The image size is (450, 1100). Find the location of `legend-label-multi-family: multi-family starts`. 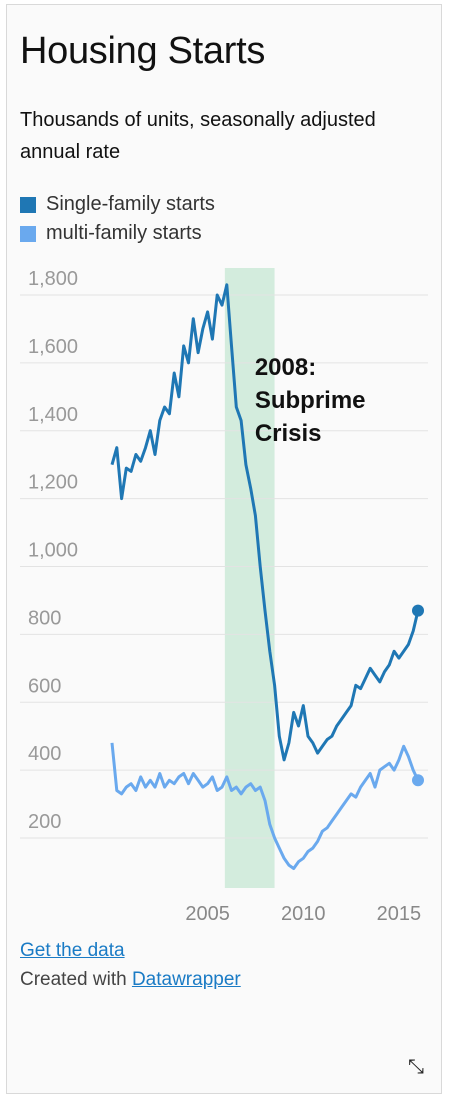

legend-label-multi-family: multi-family starts is located at coordinates (124, 233).